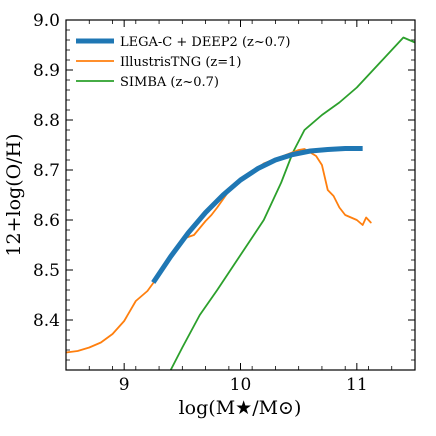 This screenshot has height=436, width=436. I want to click on y-tick-label: 8.7, so click(46, 171).